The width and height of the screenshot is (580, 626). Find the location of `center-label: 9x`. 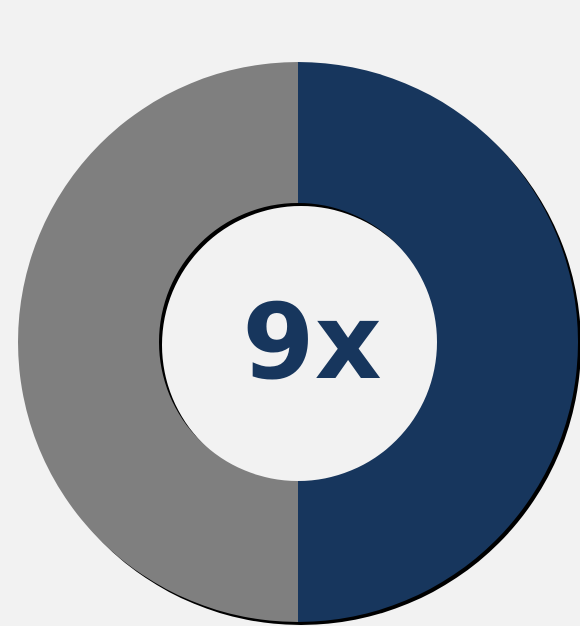

center-label: 9x is located at coordinates (311, 342).